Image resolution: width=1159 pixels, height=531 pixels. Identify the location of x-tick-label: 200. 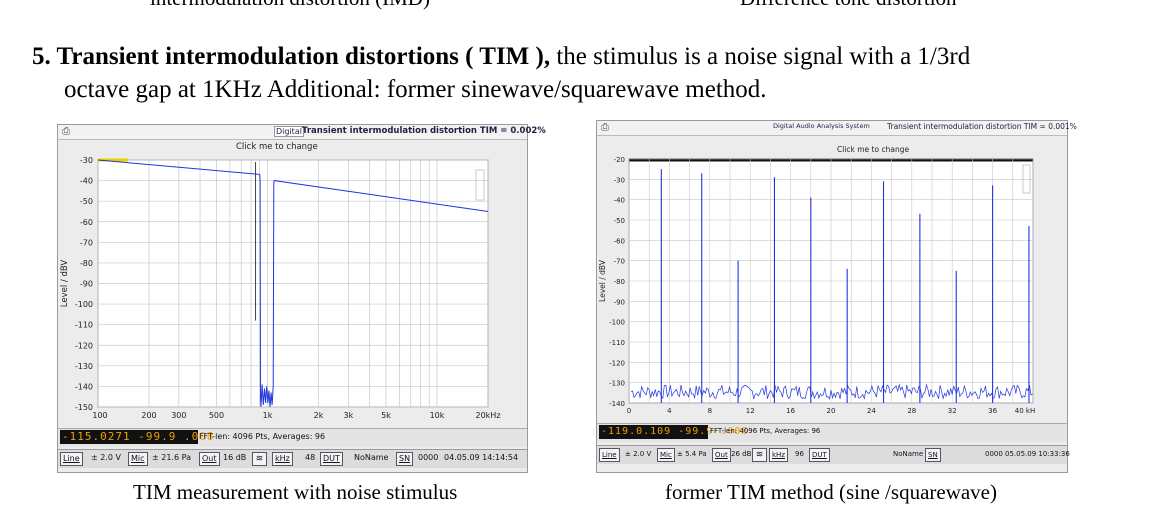
(148, 415).